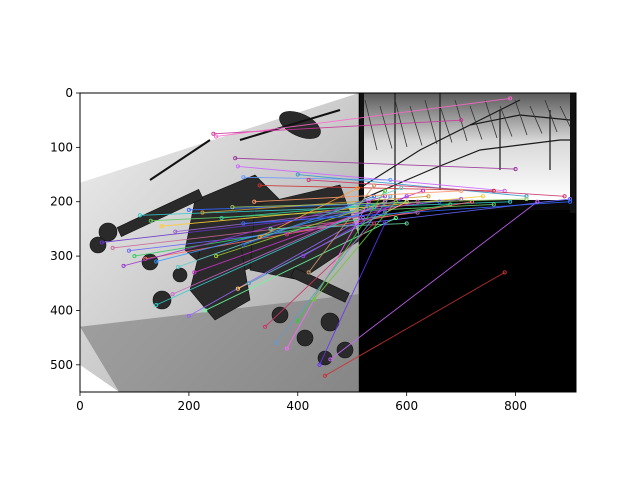 The width and height of the screenshot is (640, 484). What do you see at coordinates (570, 201) in the screenshot?
I see `keypoint-45-right` at bounding box center [570, 201].